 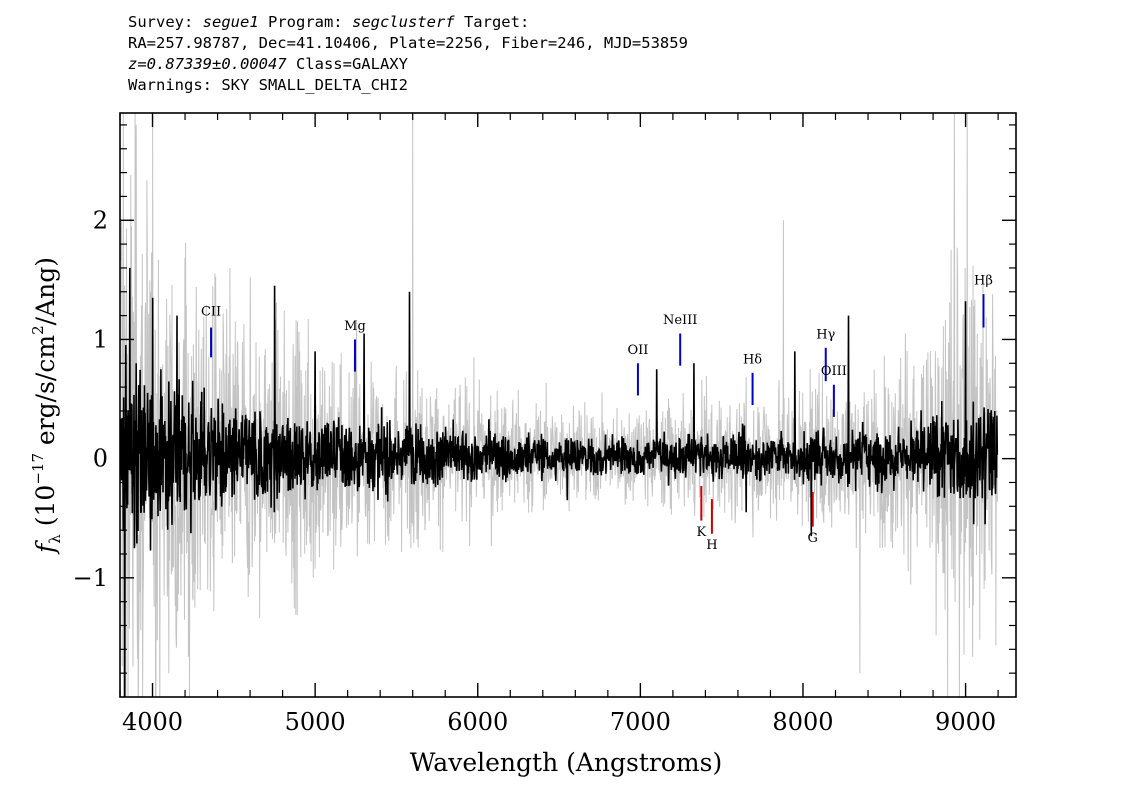 I want to click on y-tick-label: 2, so click(x=100, y=220).